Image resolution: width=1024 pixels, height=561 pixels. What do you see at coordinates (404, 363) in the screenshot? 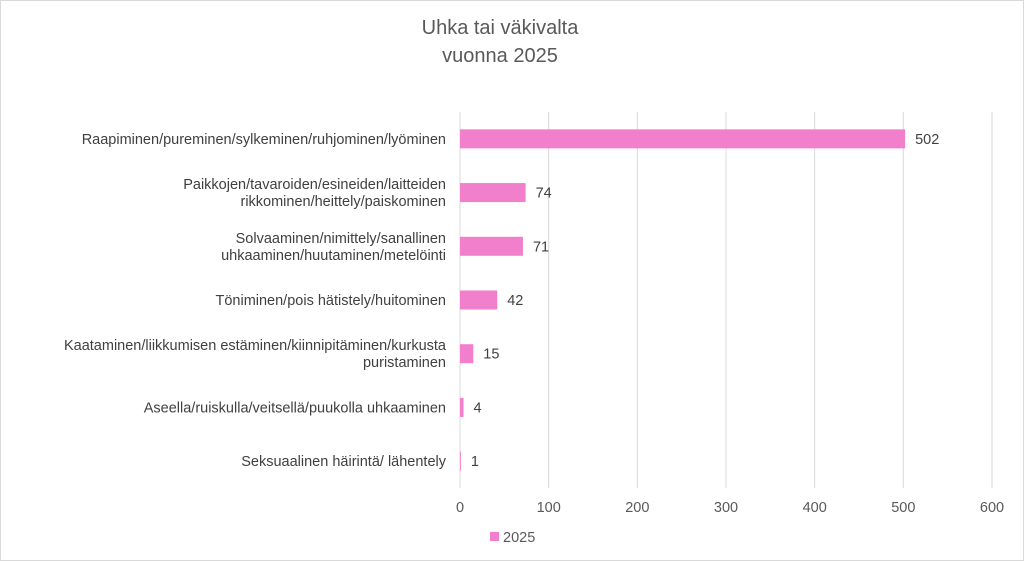
I see `category-label-5-line-2: puristaminen` at bounding box center [404, 363].